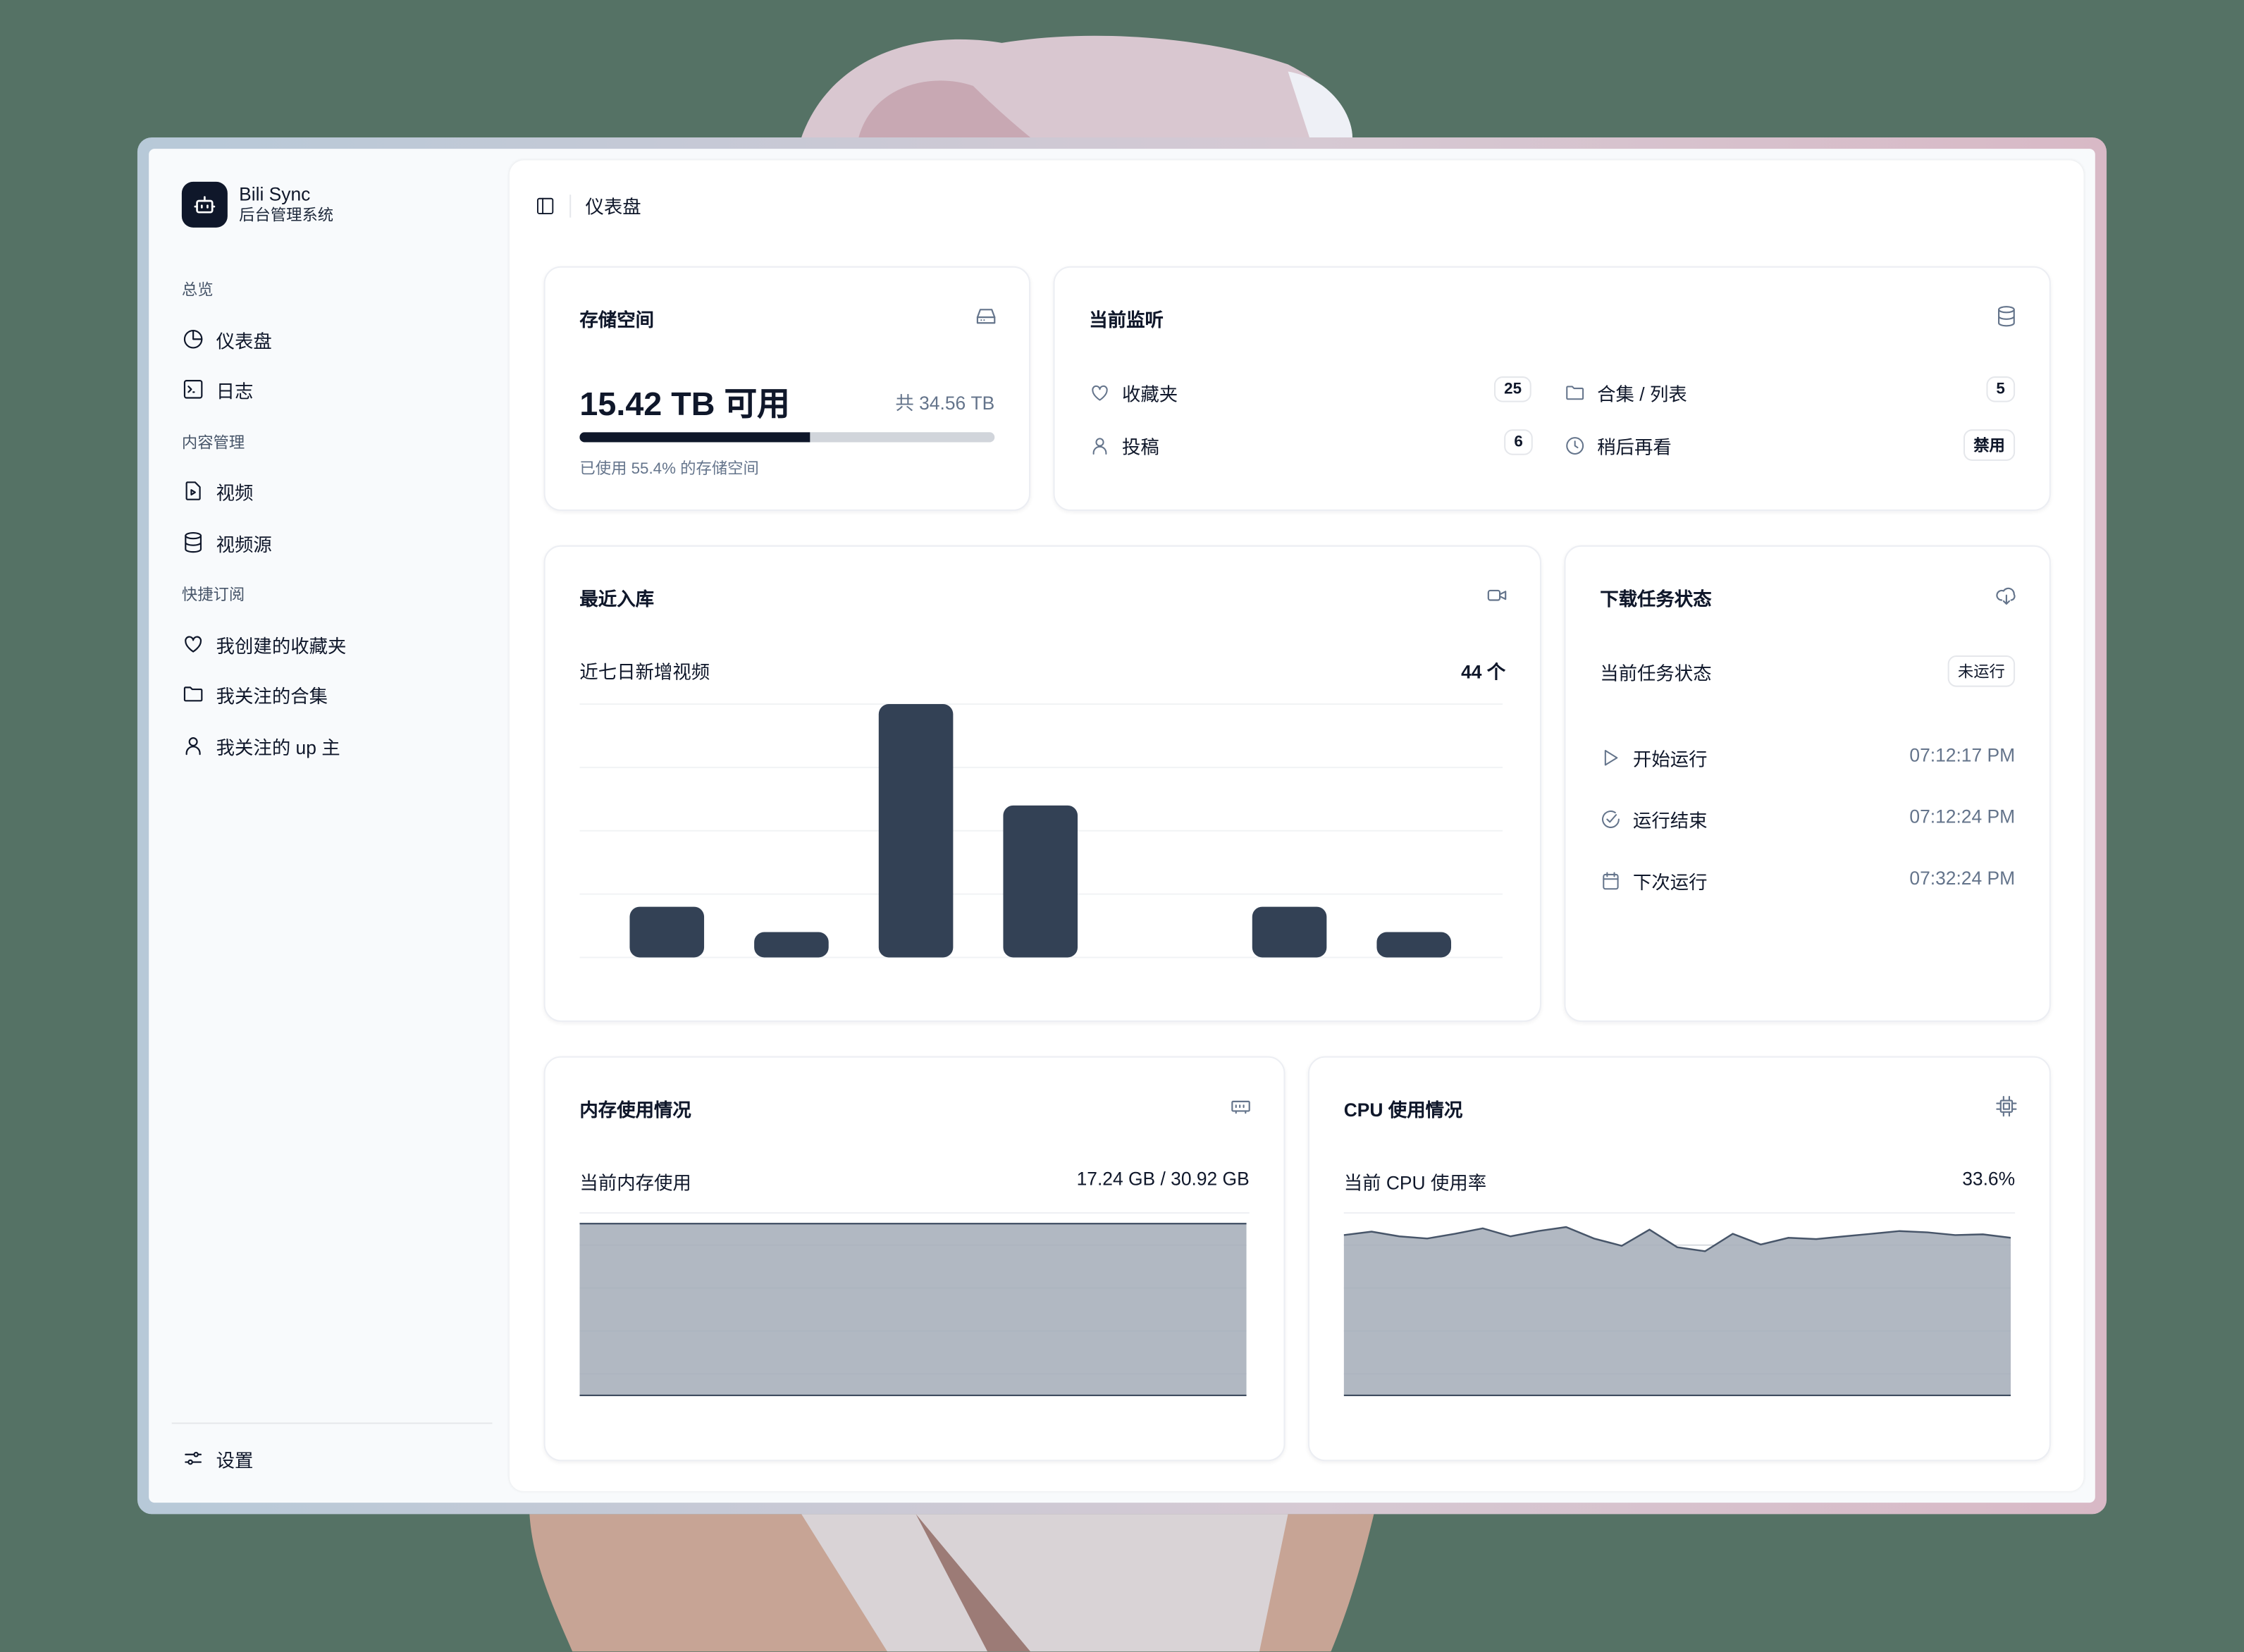 This screenshot has width=2244, height=1652. Describe the element at coordinates (635, 1110) in the screenshot. I see `card-title: 内存使用情况` at that location.